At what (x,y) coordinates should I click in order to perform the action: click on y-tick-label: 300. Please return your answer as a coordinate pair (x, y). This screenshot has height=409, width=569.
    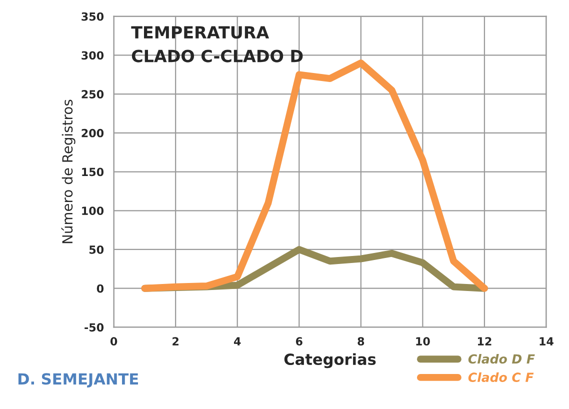
    Looking at the image, I should click on (93, 55).